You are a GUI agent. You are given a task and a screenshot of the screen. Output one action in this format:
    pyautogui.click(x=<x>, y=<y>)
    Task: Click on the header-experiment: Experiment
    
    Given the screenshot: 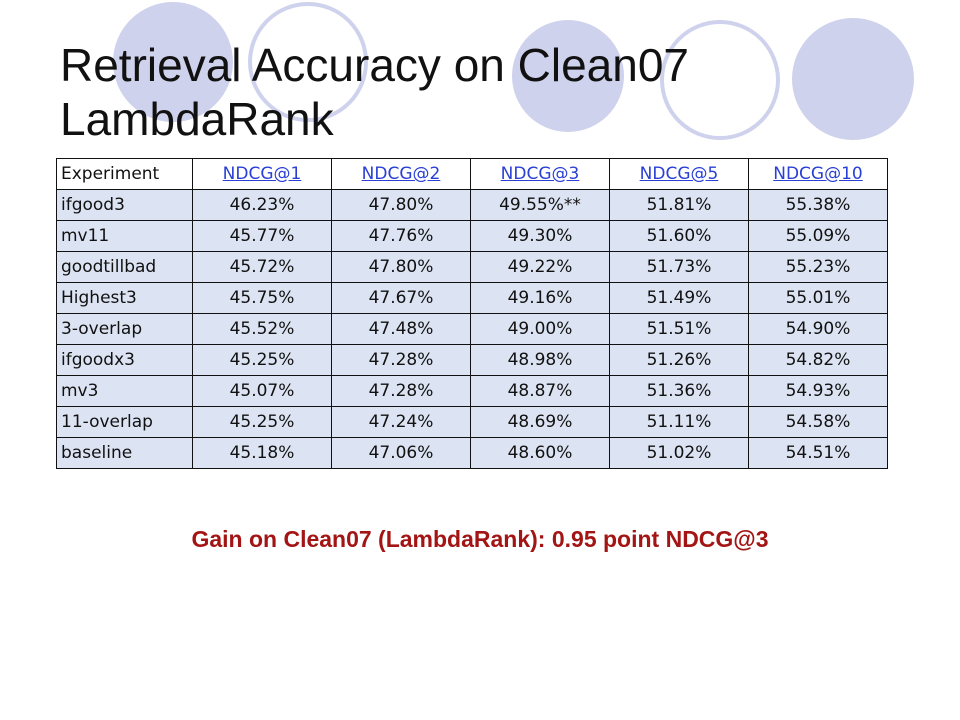 What is the action you would take?
    pyautogui.click(x=124, y=174)
    